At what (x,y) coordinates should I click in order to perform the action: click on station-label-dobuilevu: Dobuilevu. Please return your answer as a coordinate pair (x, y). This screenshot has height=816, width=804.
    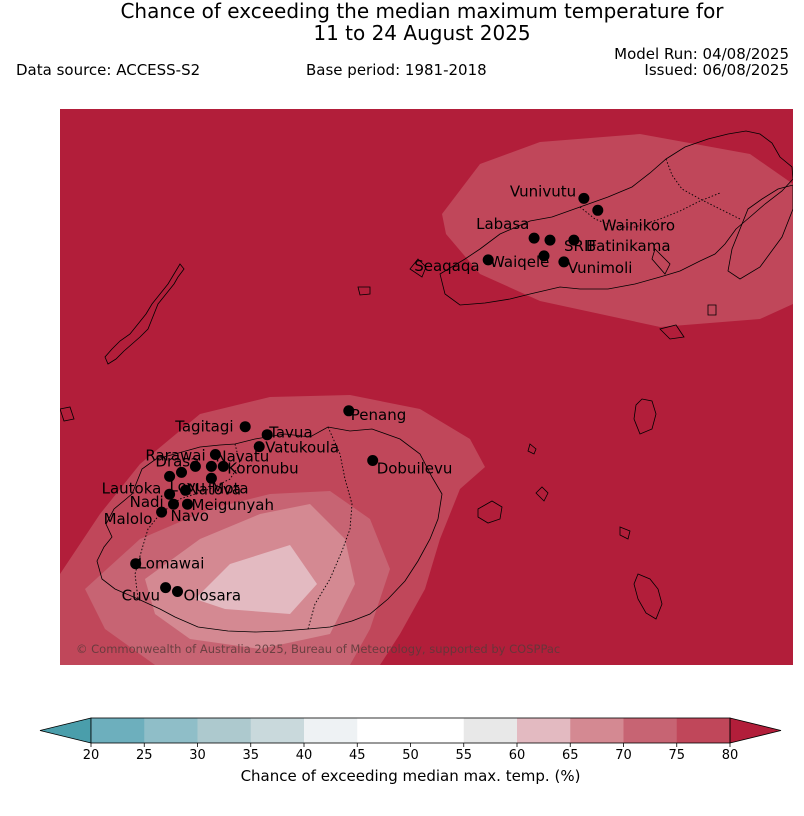
    Looking at the image, I should click on (415, 469).